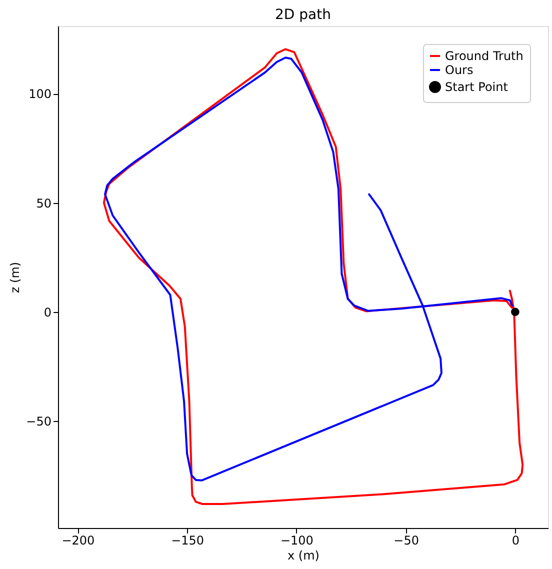 This screenshot has height=569, width=552. I want to click on x-axis-title: x (m), so click(304, 555).